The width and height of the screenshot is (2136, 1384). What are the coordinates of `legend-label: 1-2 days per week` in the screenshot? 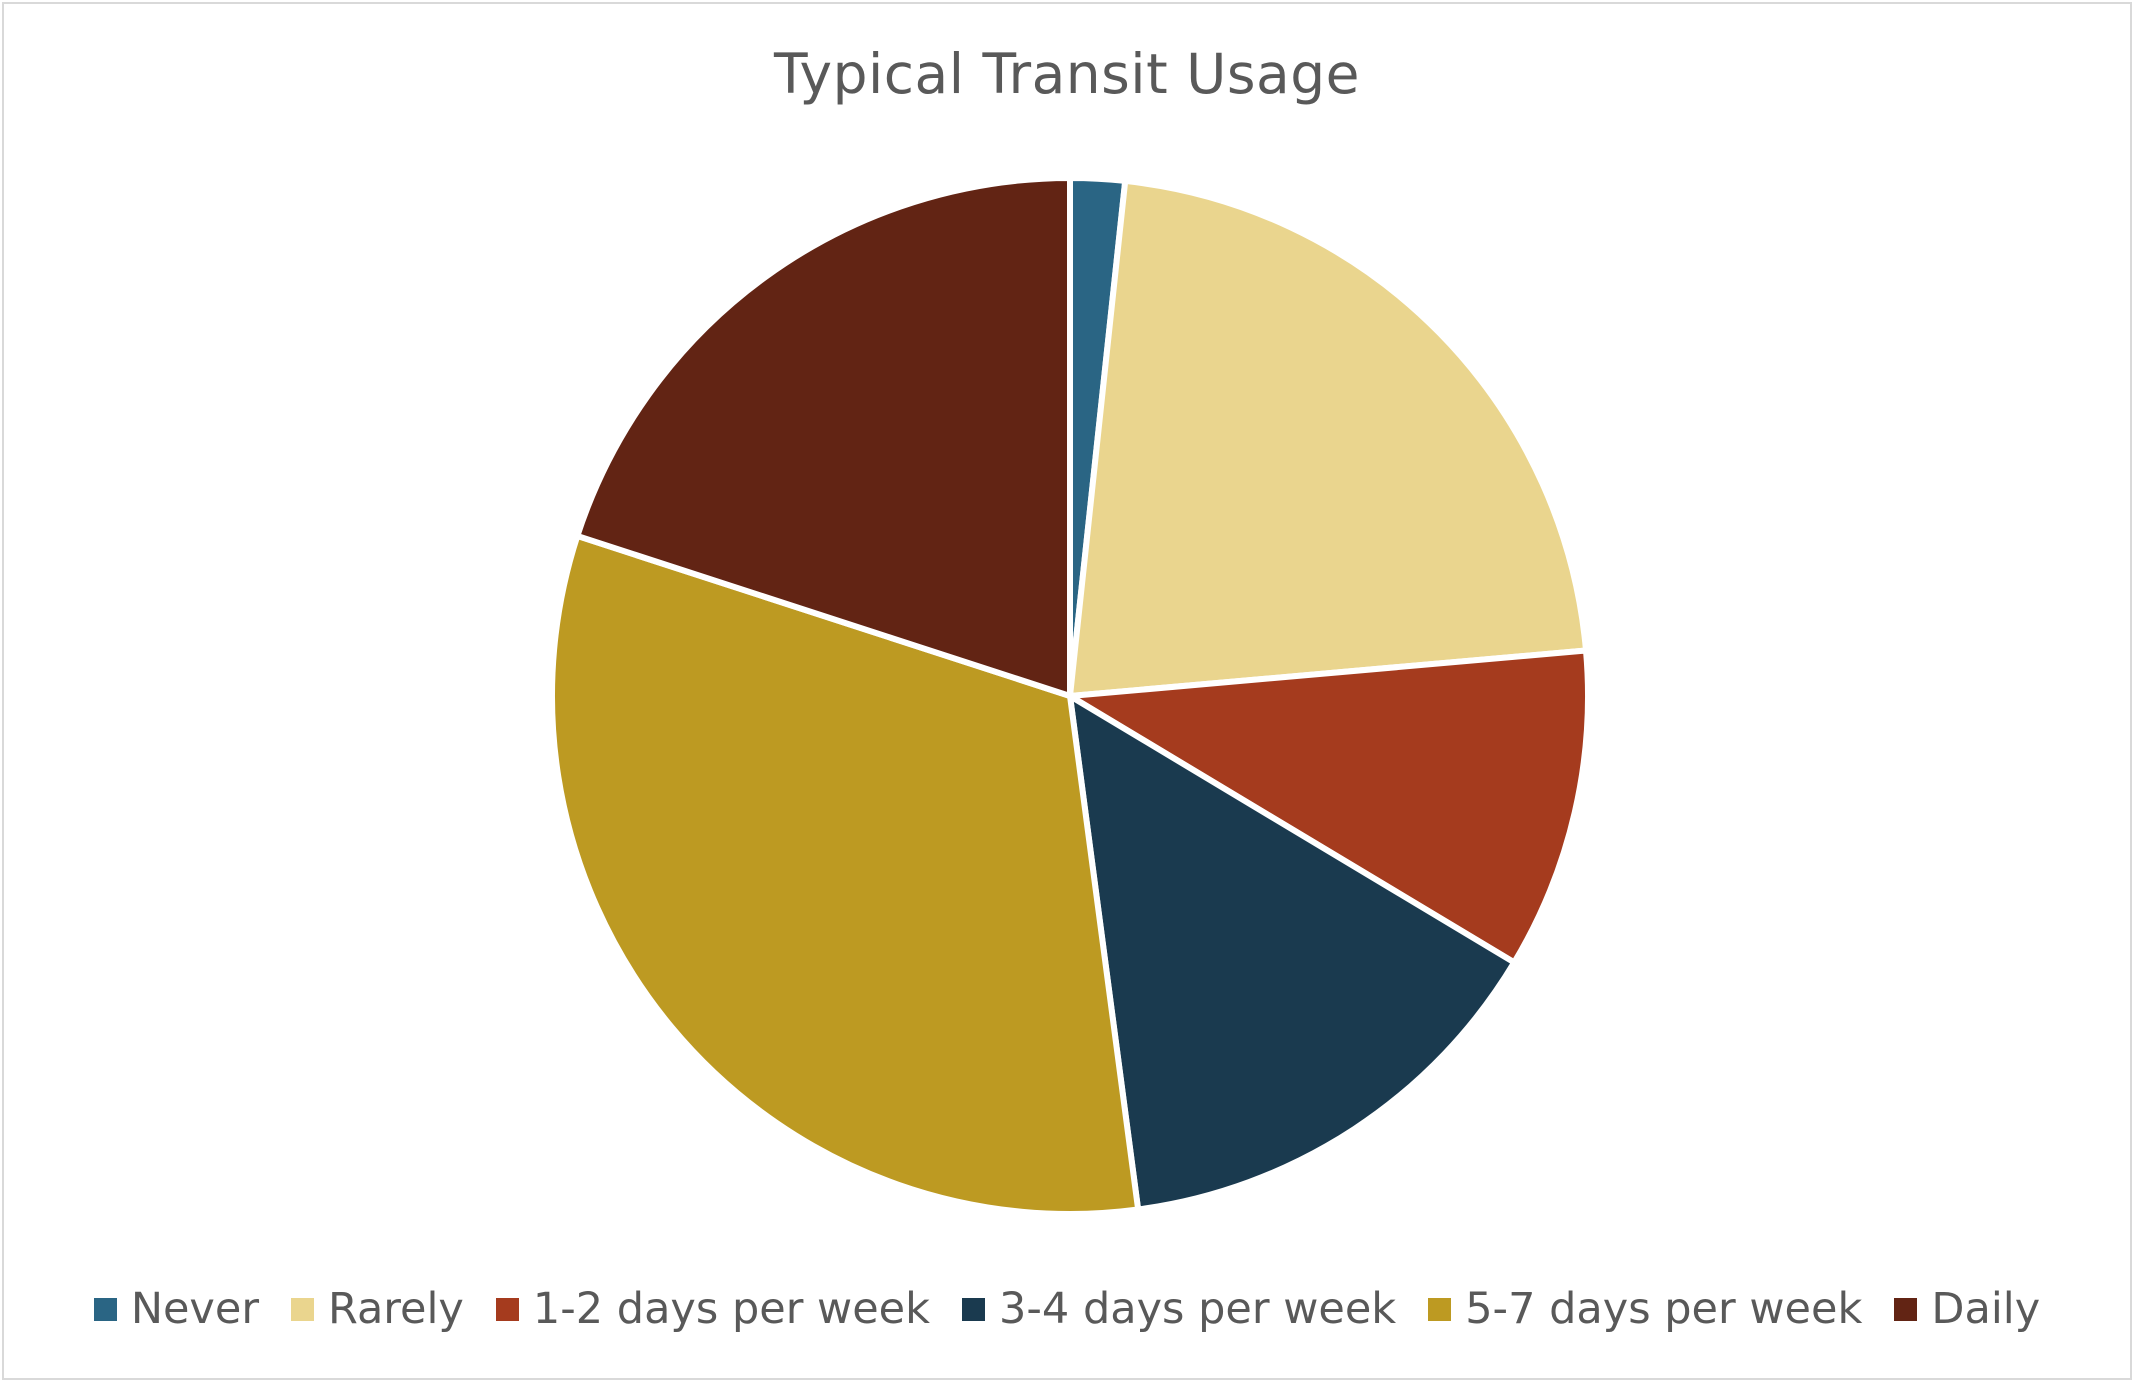 It's located at (731, 1309).